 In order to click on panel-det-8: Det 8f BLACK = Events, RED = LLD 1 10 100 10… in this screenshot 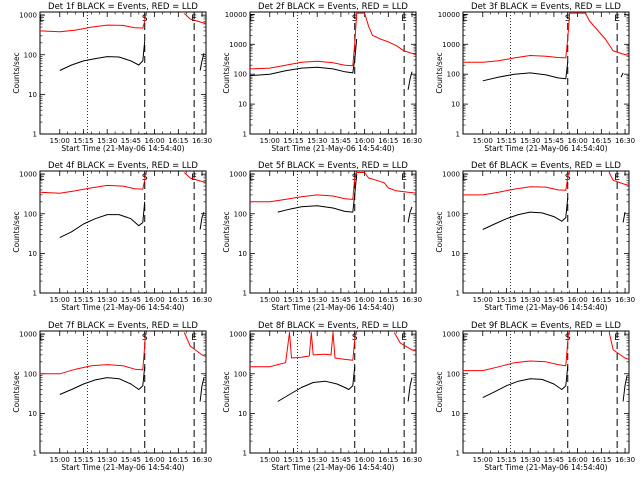, I will do `click(322, 396)`.